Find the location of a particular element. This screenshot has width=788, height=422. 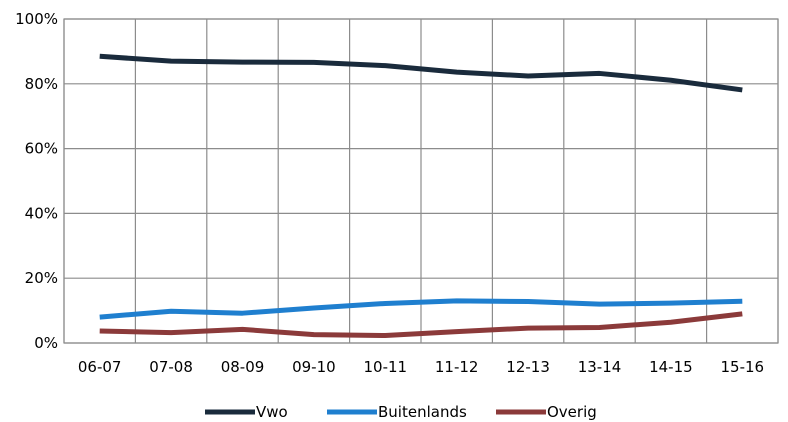

x-tick-label: 11-12 is located at coordinates (457, 367).